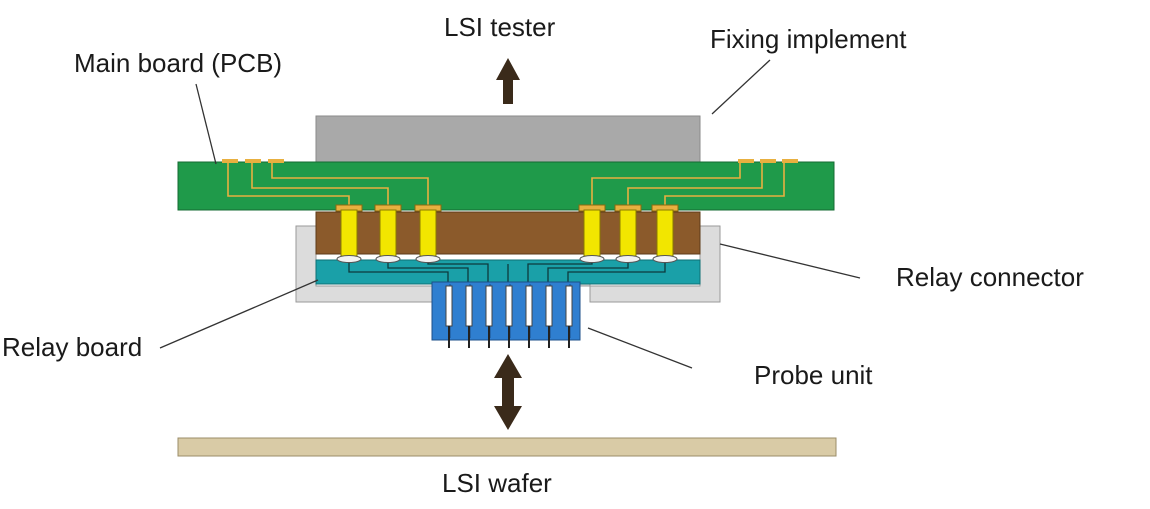 This screenshot has height=509, width=1150. I want to click on pcb-traces, so click(506, 184).